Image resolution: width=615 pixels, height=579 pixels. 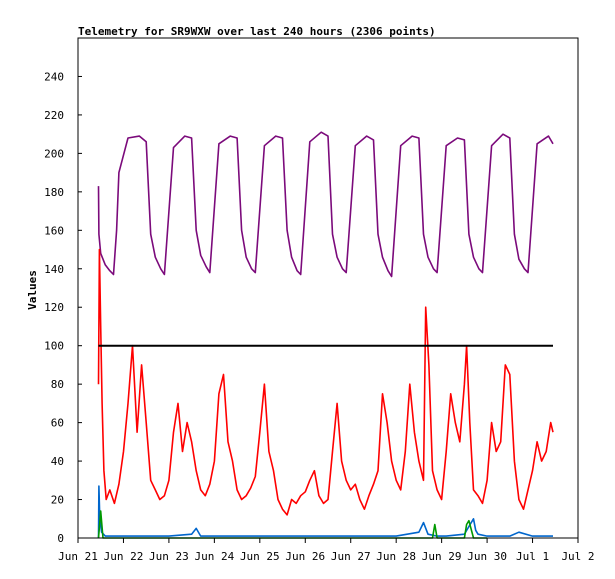 What do you see at coordinates (54, 269) in the screenshot?
I see `y-tick-label: 140` at bounding box center [54, 269].